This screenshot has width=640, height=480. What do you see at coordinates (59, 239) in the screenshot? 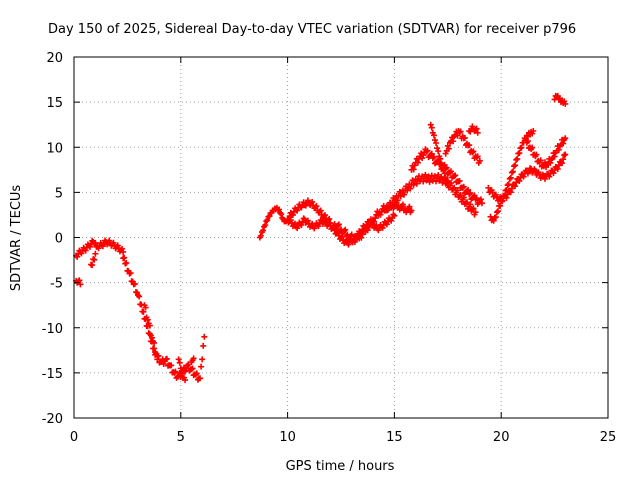
I see `y-tick-label: 0` at bounding box center [59, 239].